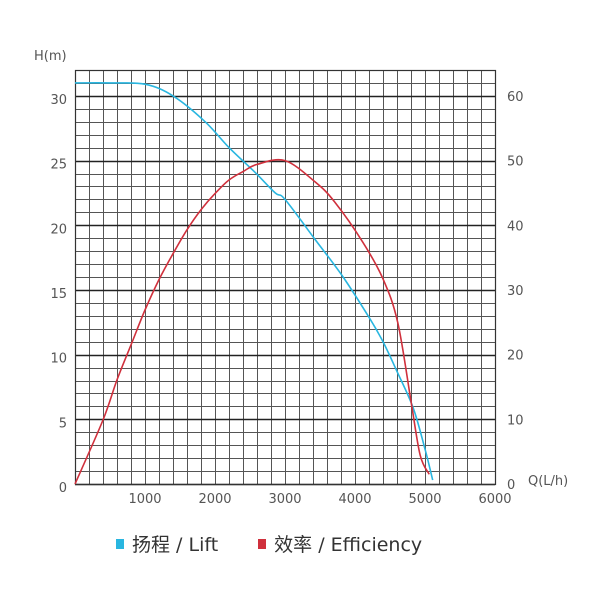  I want to click on y-tick-label: 10, so click(58, 359).